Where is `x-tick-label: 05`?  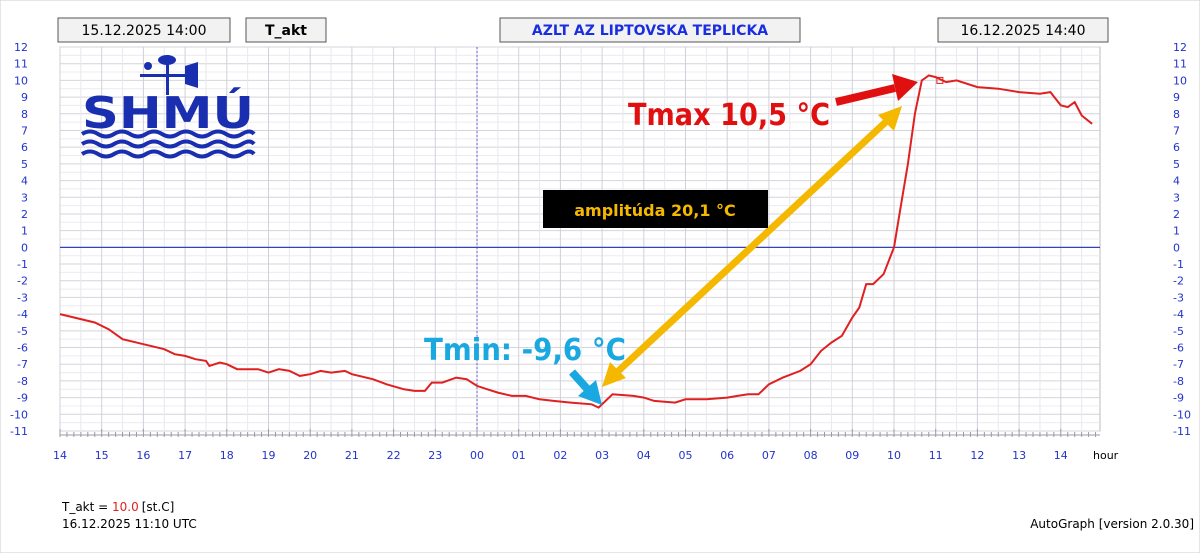 x-tick-label: 05 is located at coordinates (686, 455).